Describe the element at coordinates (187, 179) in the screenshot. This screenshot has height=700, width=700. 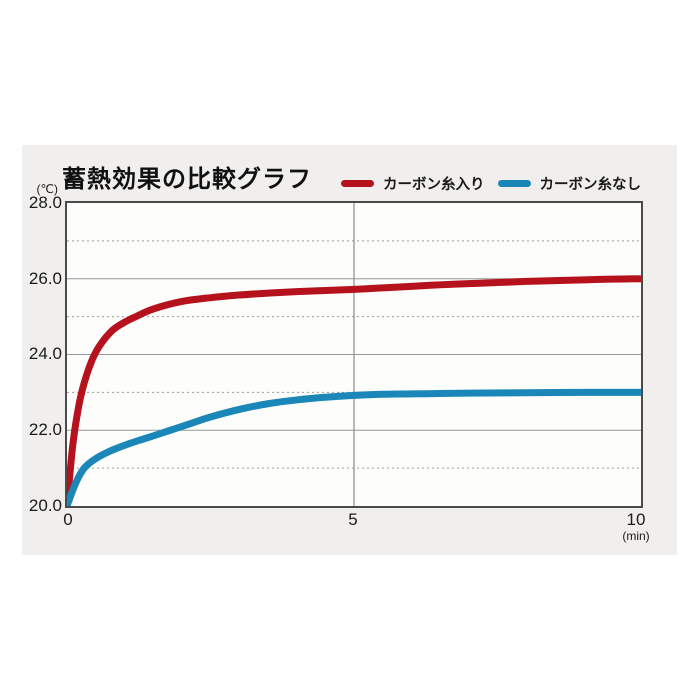
I see `chart-title: 蓄熱効果の比較グラフ` at that location.